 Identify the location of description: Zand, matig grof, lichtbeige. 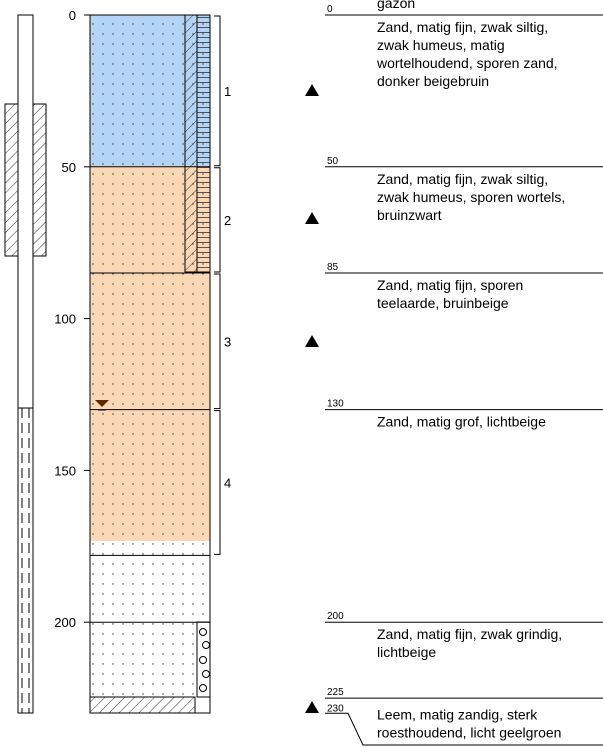
(461, 422).